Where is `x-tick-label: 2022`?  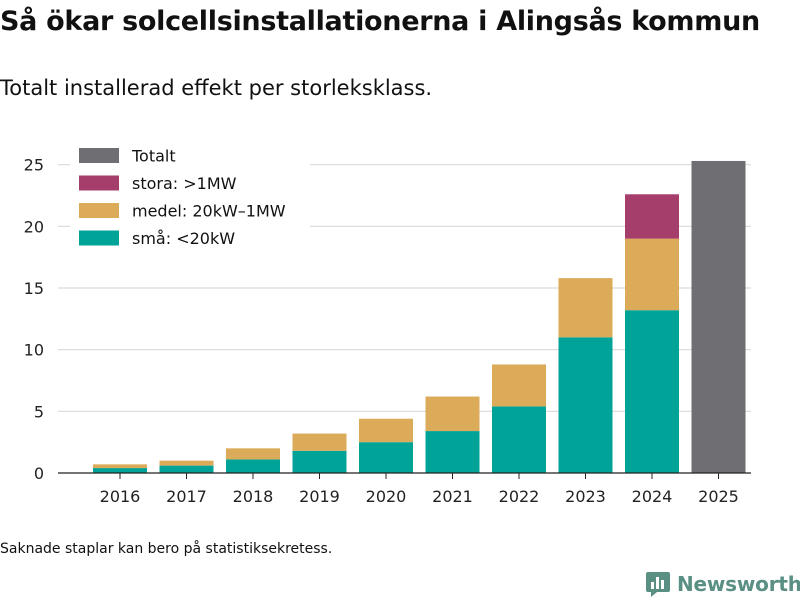
x-tick-label: 2022 is located at coordinates (519, 496).